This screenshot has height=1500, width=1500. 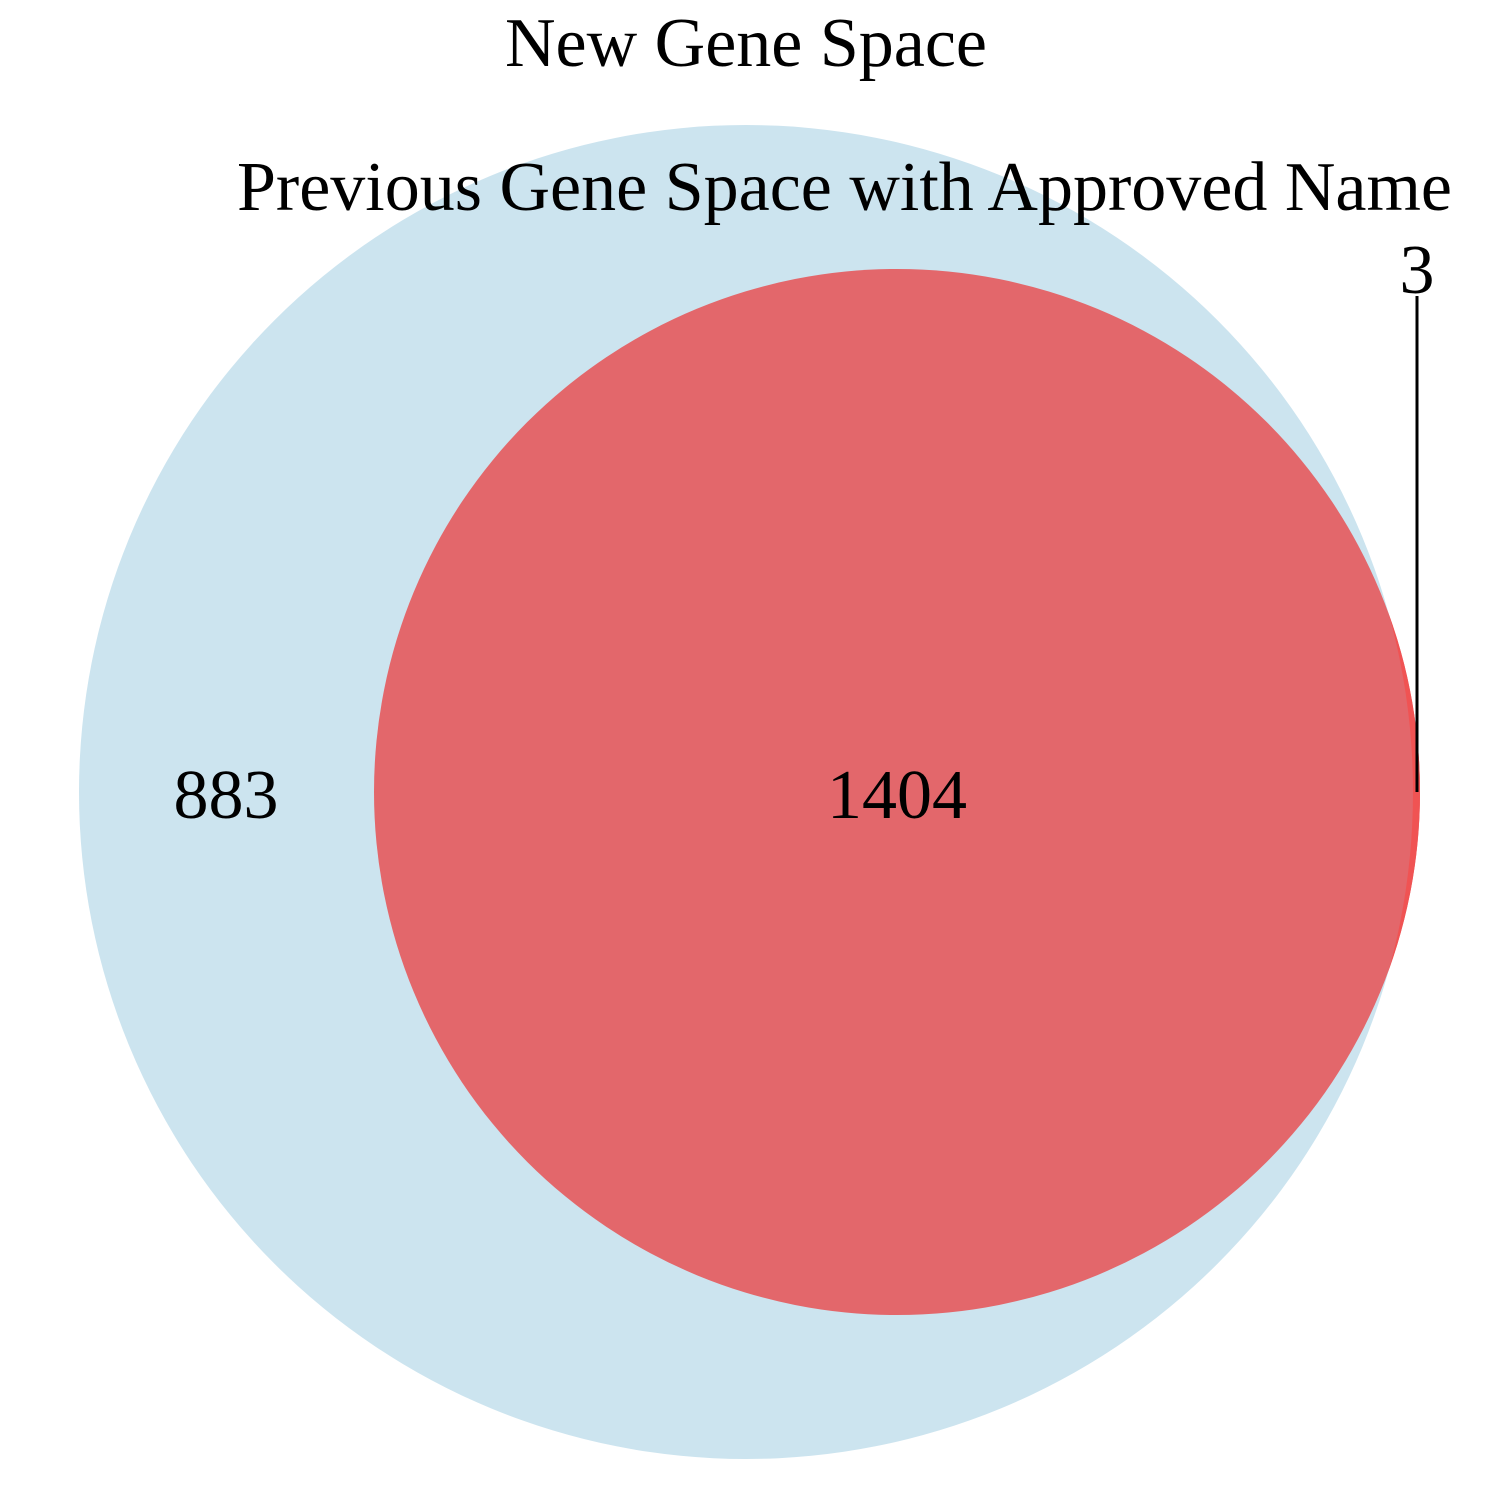 What do you see at coordinates (844, 187) in the screenshot?
I see `previous-gene-space-label: Previous Gene Space with Approved Name` at bounding box center [844, 187].